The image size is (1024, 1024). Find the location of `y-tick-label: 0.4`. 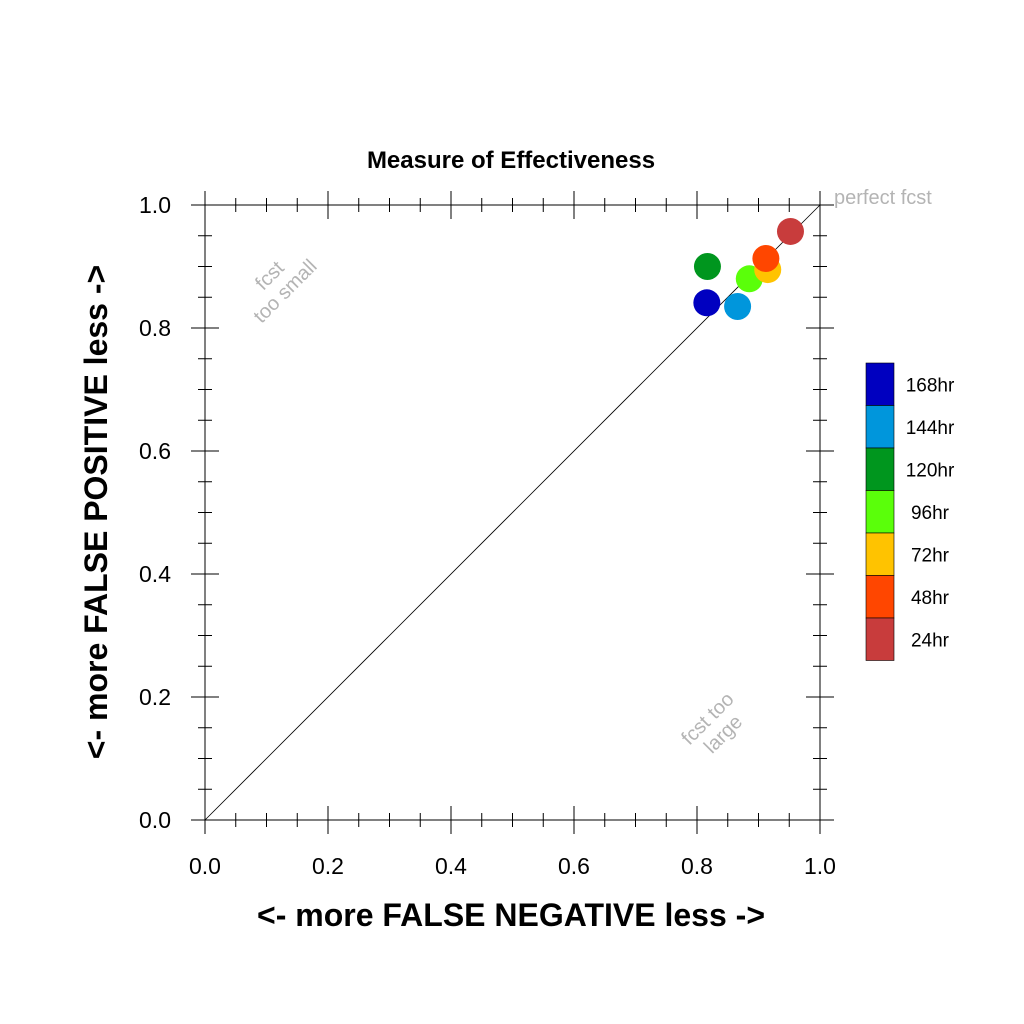

y-tick-label: 0.4 is located at coordinates (155, 574).